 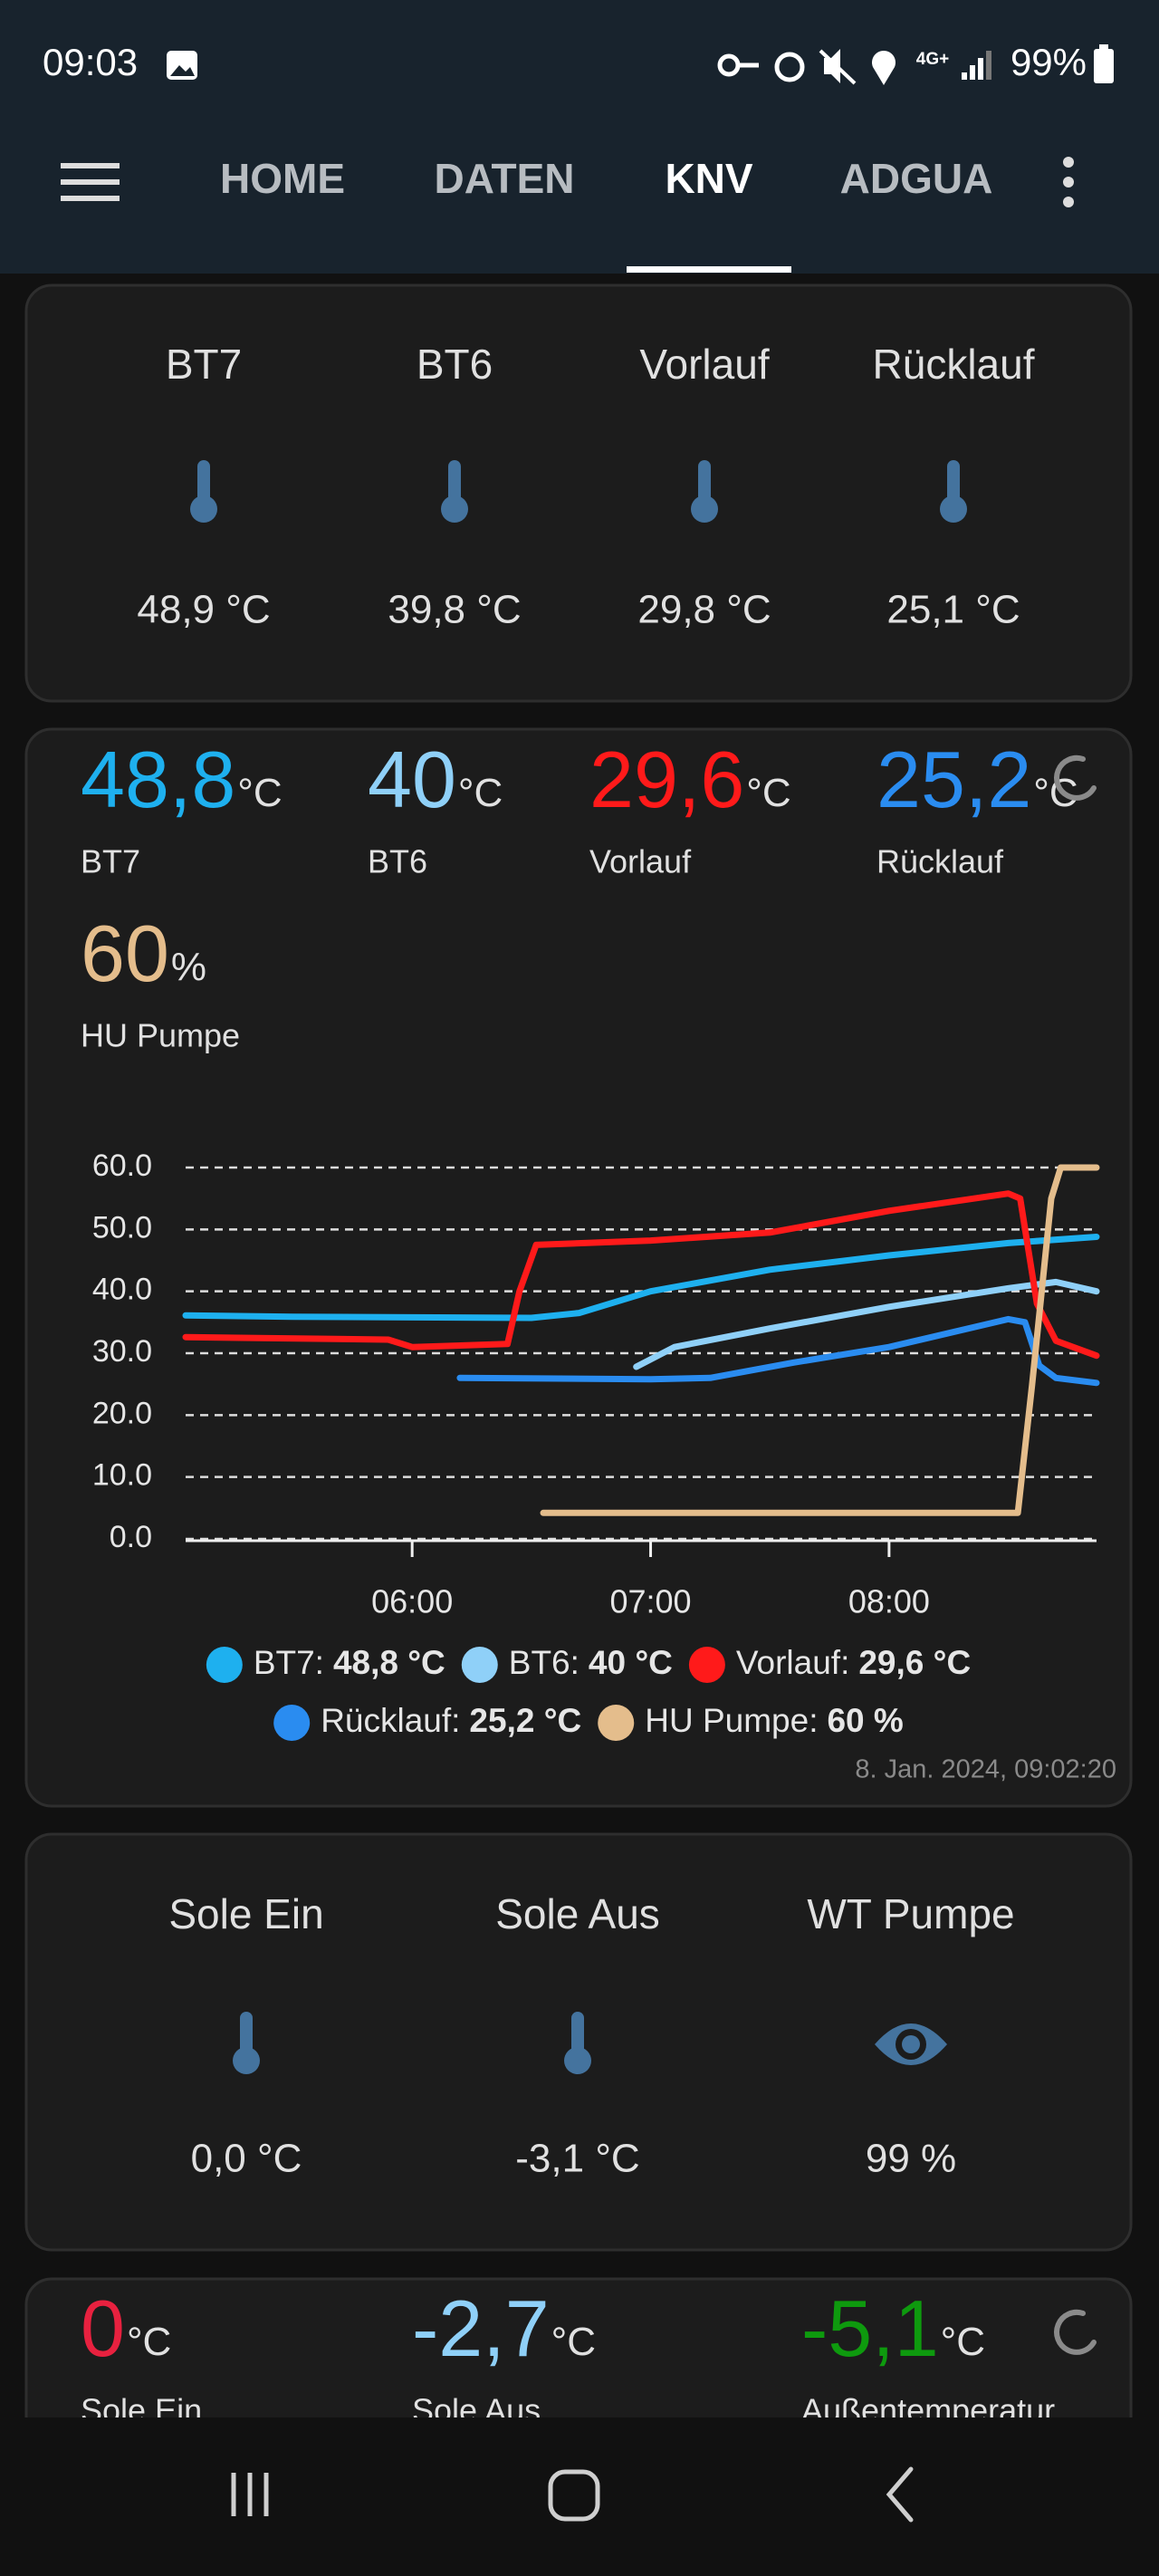 I want to click on legend-name: BT6:, so click(x=545, y=1662).